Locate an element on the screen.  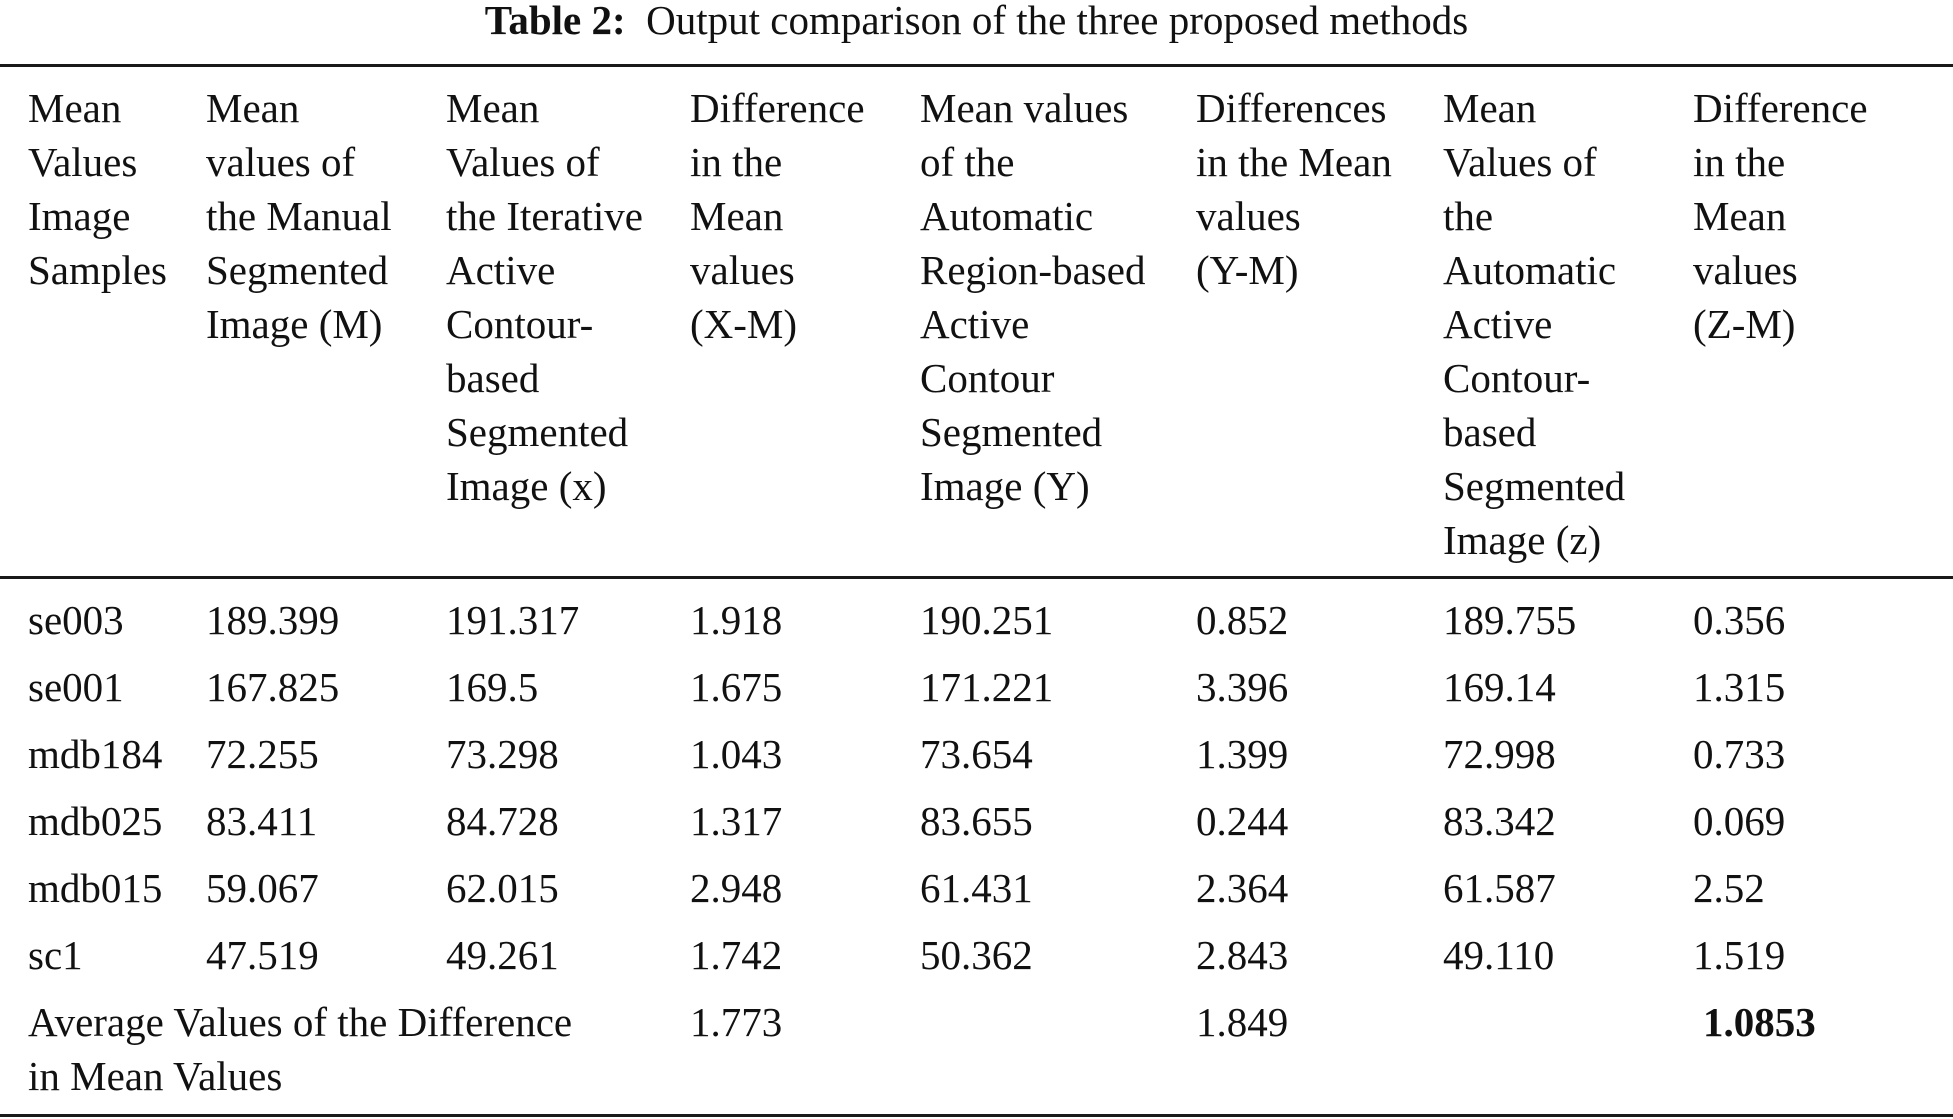
table-cell: 1.317 is located at coordinates (736, 821).